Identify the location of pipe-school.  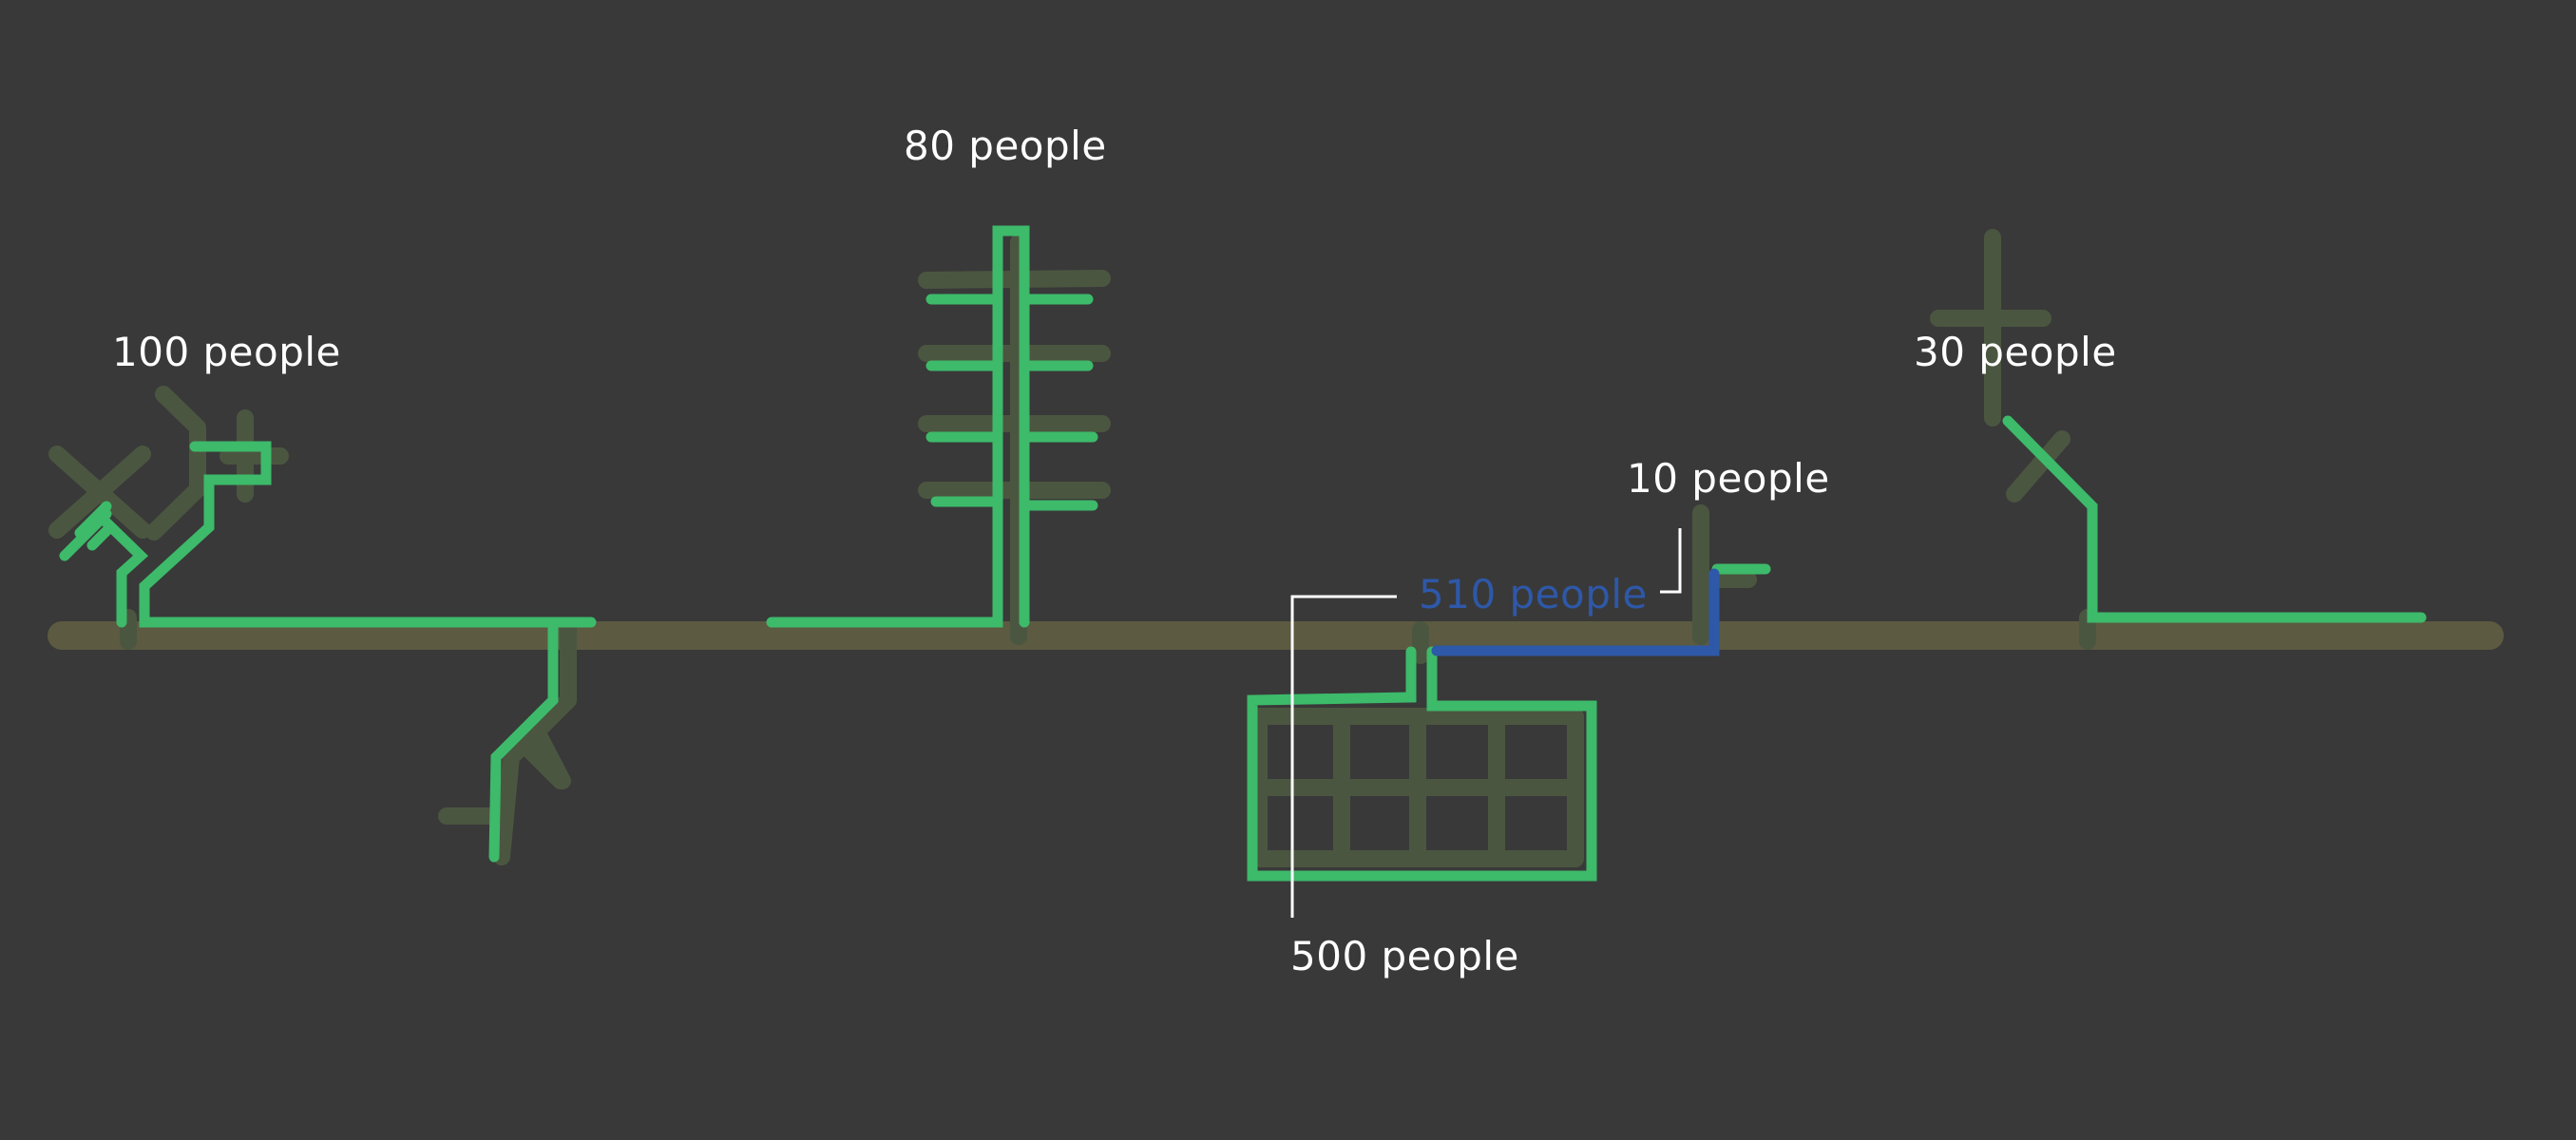
(1422, 764).